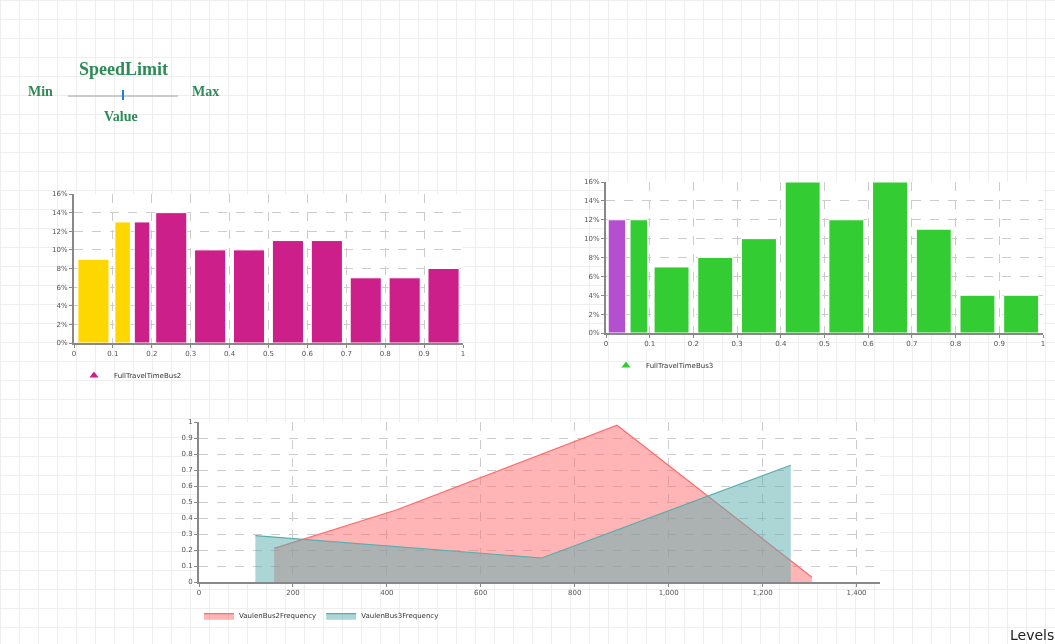 This screenshot has width=1055, height=644. What do you see at coordinates (124, 69) in the screenshot?
I see `text: SpeedLimit` at bounding box center [124, 69].